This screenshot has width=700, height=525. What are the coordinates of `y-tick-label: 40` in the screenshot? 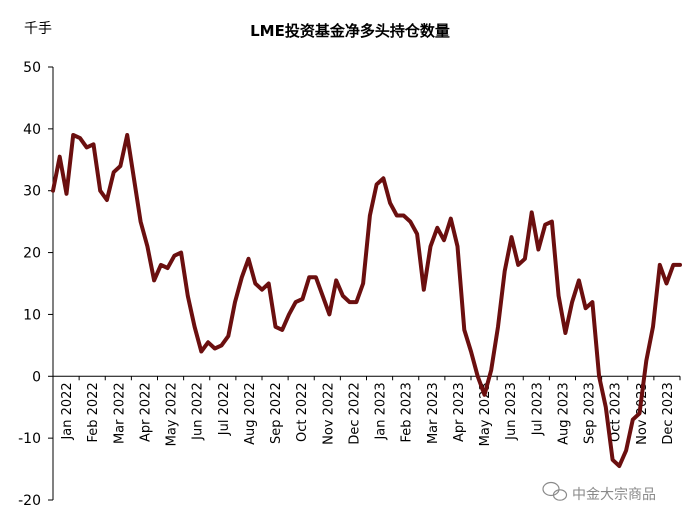 It's located at (32, 130).